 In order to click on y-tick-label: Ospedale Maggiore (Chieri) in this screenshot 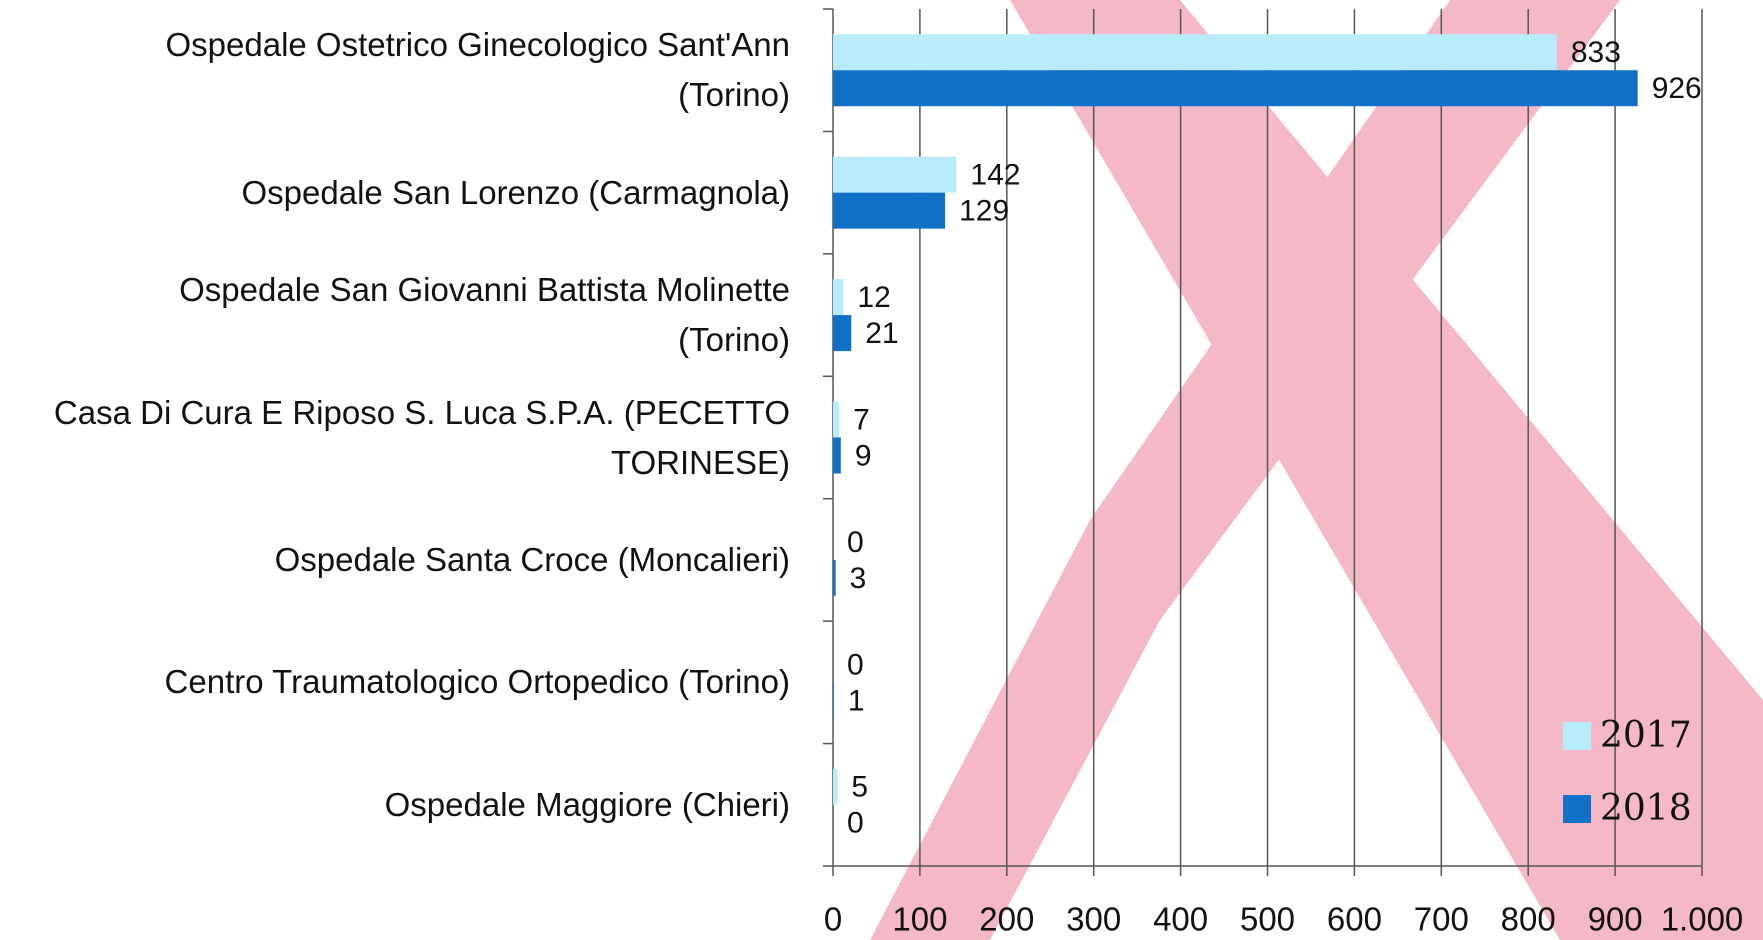, I will do `click(587, 804)`.